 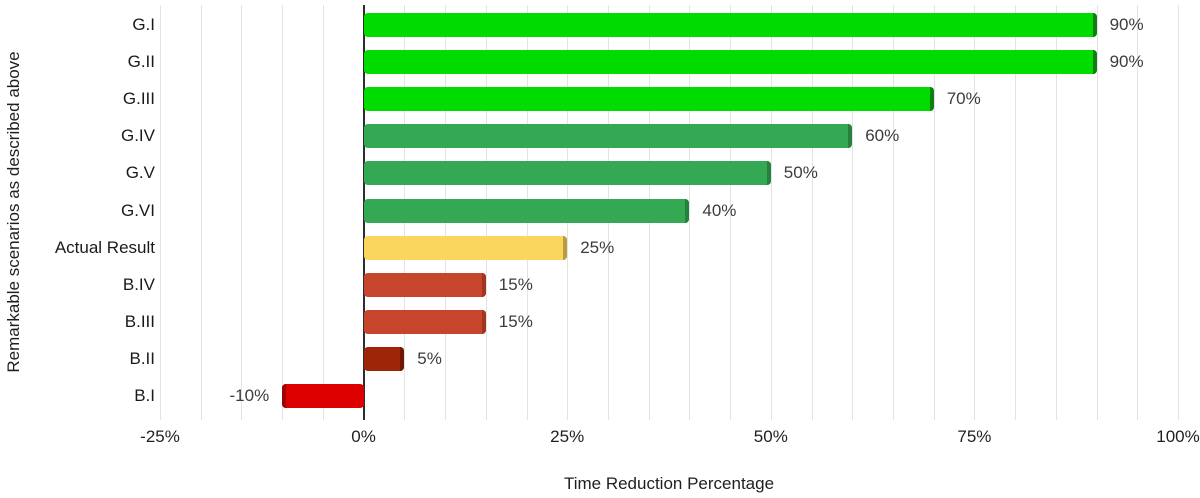 I want to click on category-label-g-iii: G.III, so click(x=138, y=99).